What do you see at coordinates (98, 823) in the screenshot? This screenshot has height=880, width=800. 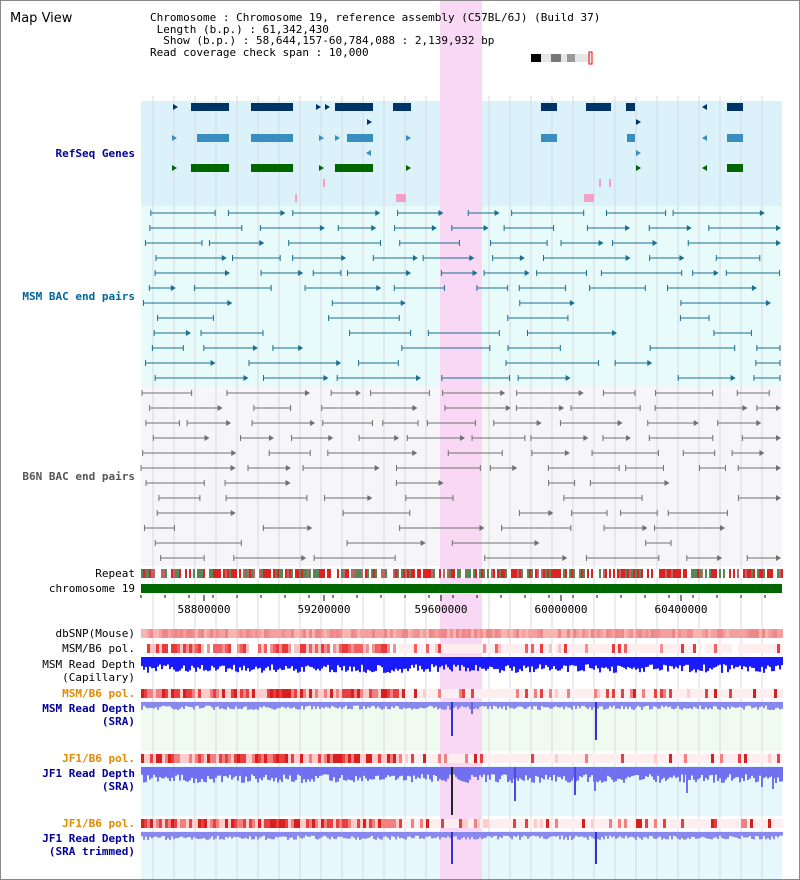 I see `track-label-jf1-b6-pol-trim: JF1/B6 pol.` at bounding box center [98, 823].